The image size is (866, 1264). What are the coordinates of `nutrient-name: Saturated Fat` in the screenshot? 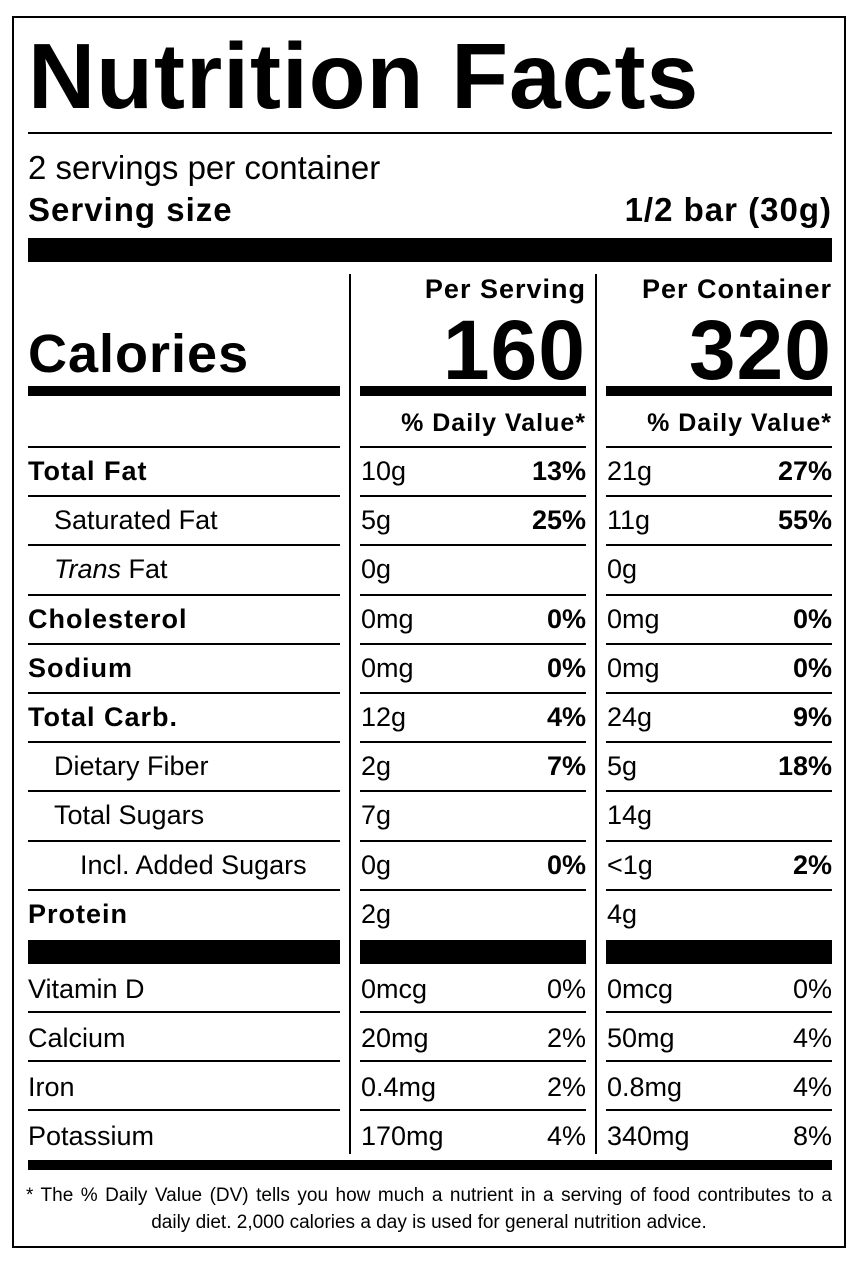 It's located at (136, 520).